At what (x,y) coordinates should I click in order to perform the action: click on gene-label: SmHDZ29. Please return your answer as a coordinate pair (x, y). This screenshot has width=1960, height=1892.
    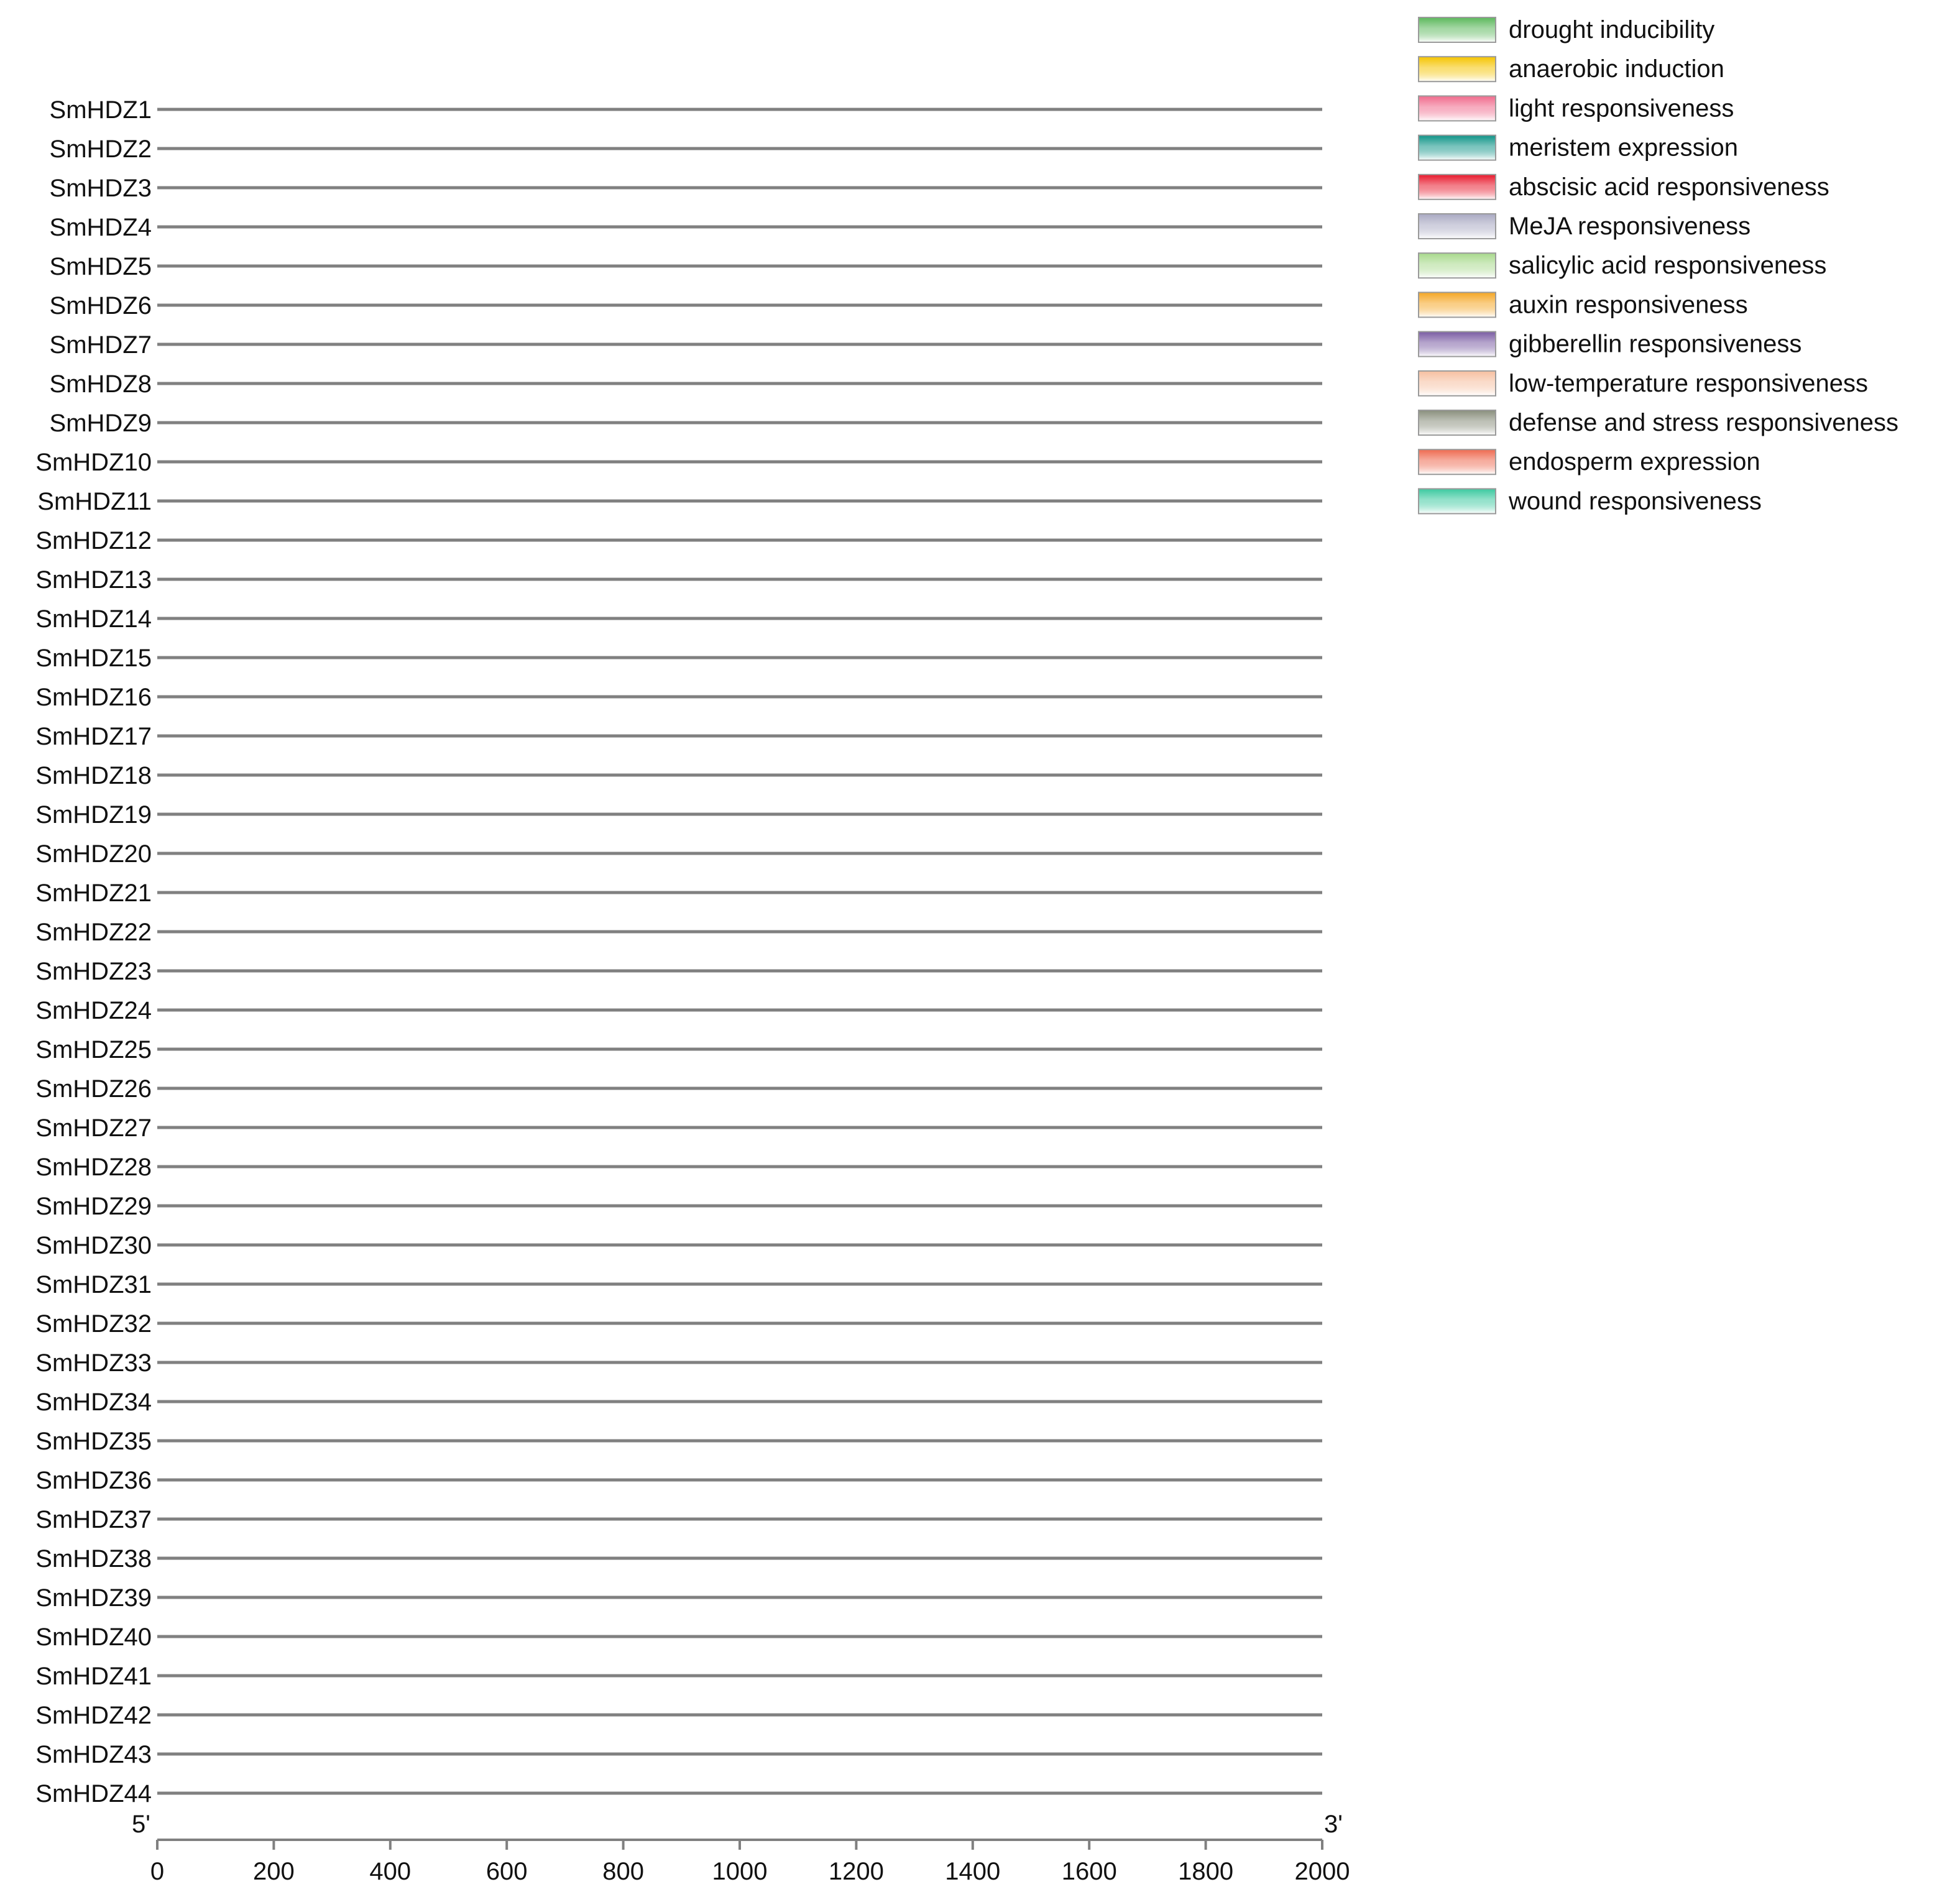
    Looking at the image, I should click on (93, 1206).